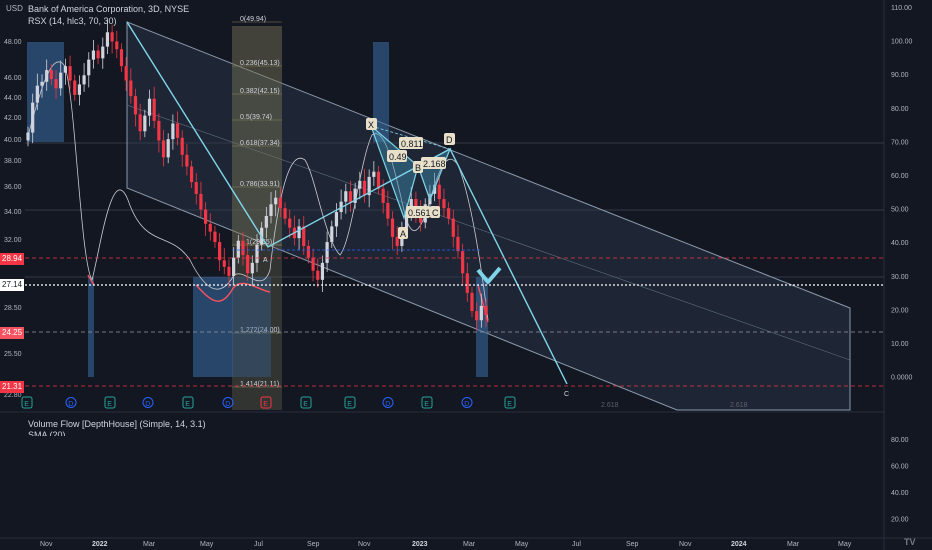 The height and width of the screenshot is (550, 932). Describe the element at coordinates (13, 161) in the screenshot. I see `price-tick-label: 38.00` at that location.